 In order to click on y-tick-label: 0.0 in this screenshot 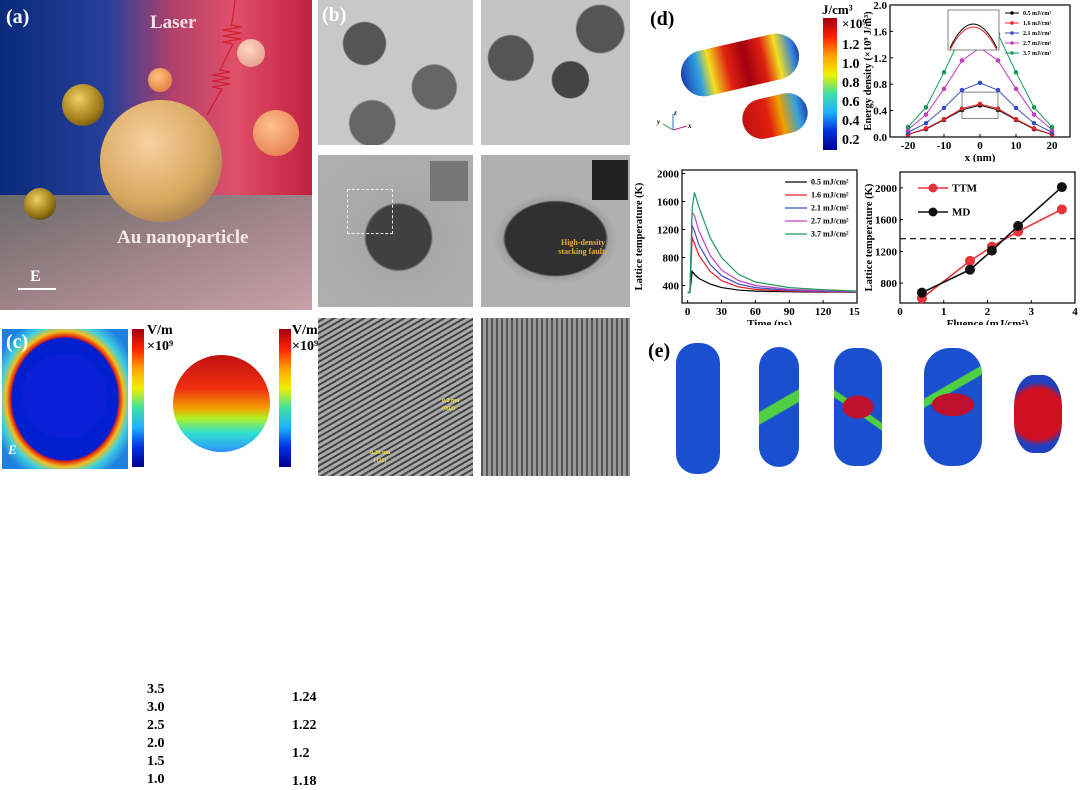, I will do `click(880, 138)`.